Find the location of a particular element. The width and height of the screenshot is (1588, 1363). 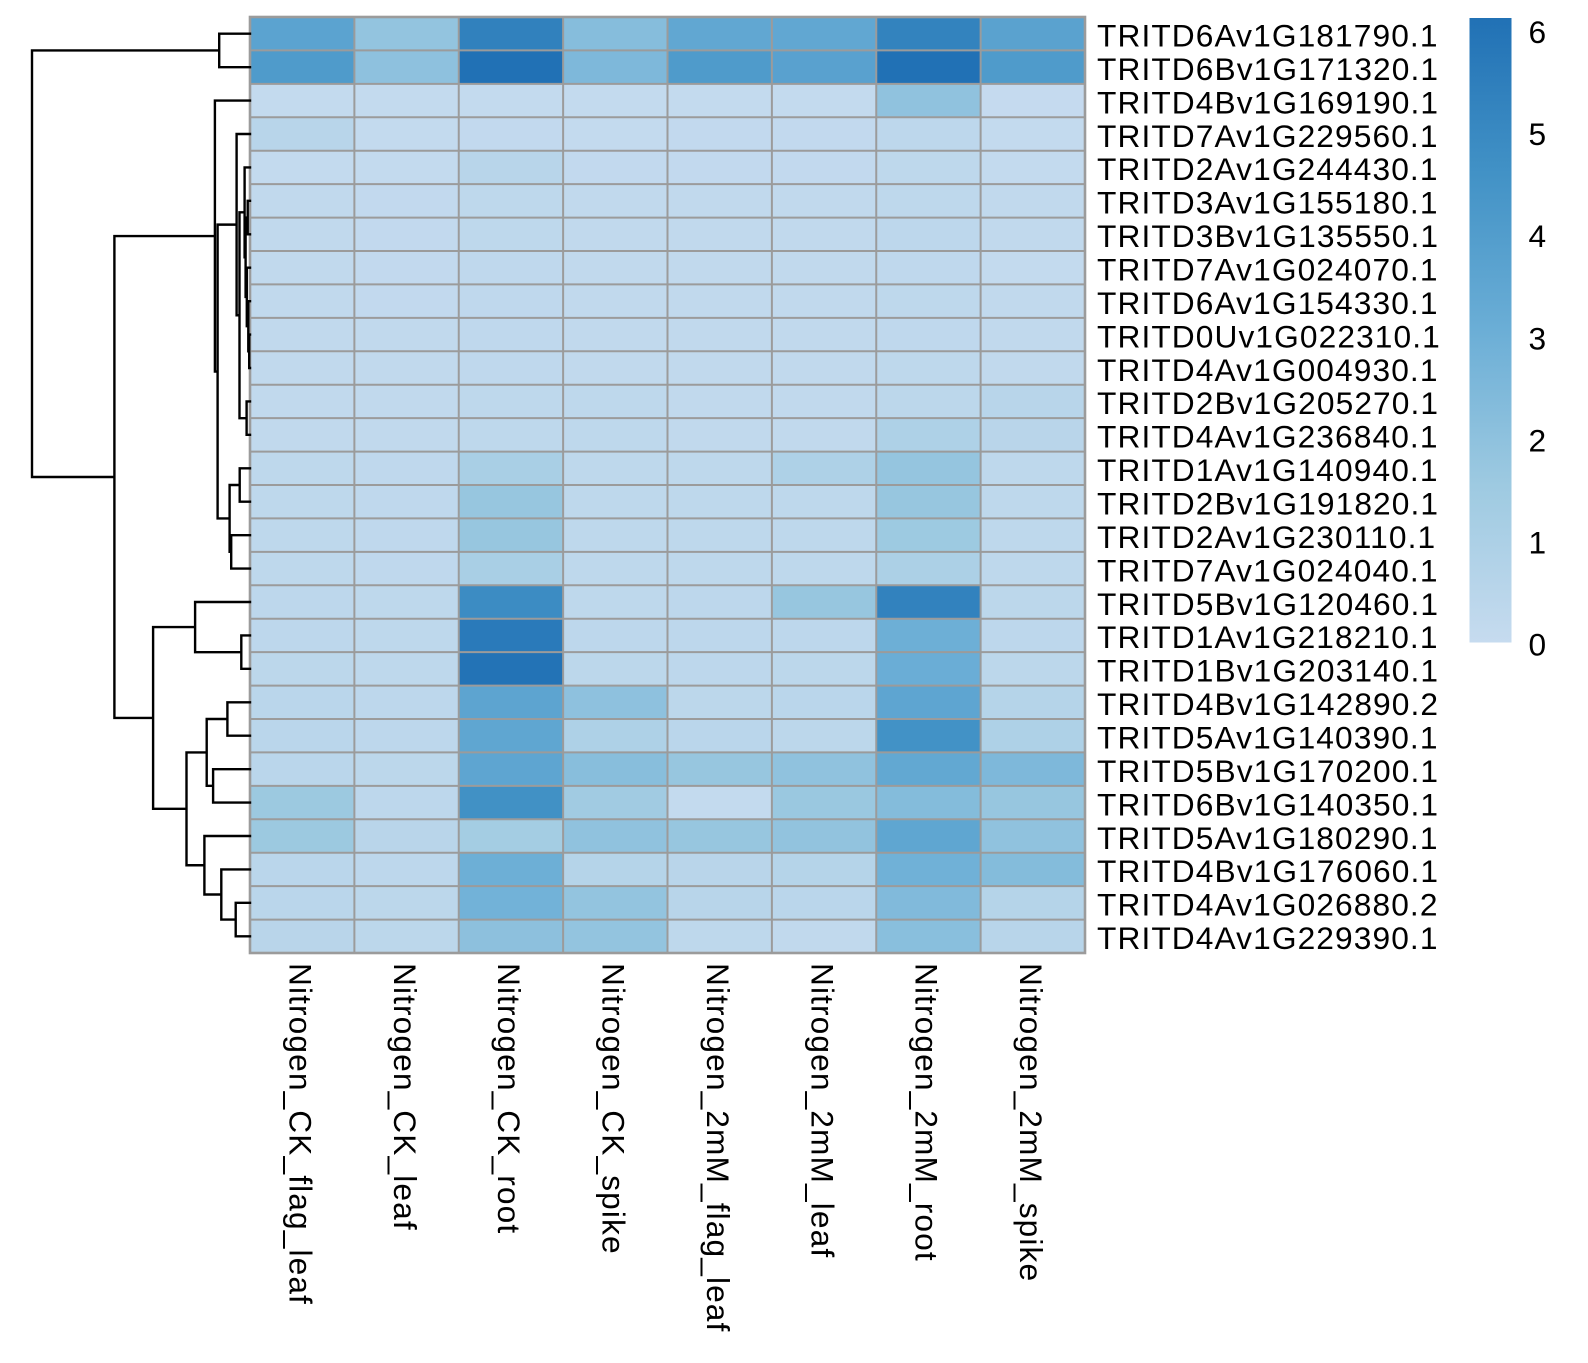

svg-text: TRITD1Bv1G203140.1 is located at coordinates (1268, 671).